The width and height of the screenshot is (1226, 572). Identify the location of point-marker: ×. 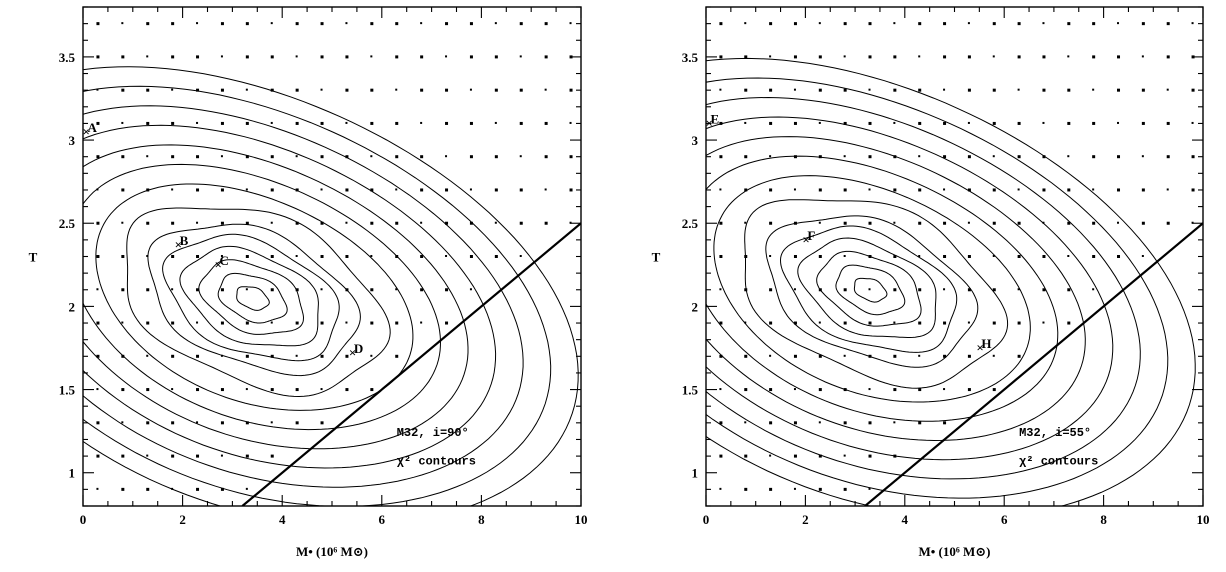
(217, 264).